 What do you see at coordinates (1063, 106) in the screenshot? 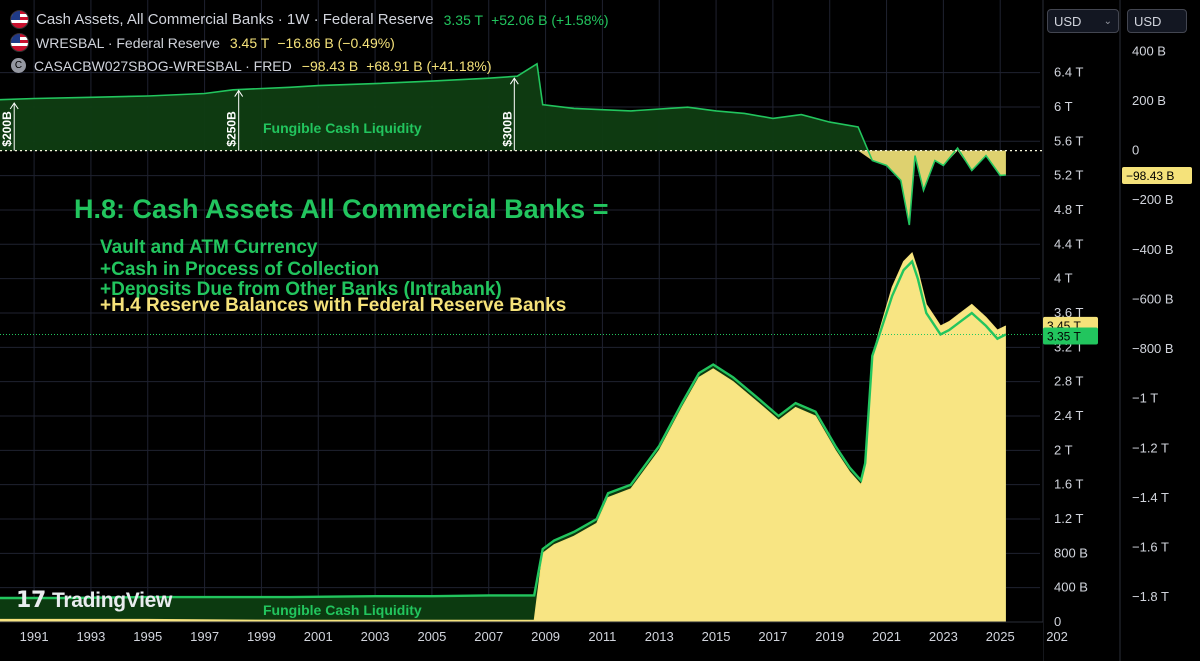
I see `left-axis-tick-label: 6 T` at bounding box center [1063, 106].